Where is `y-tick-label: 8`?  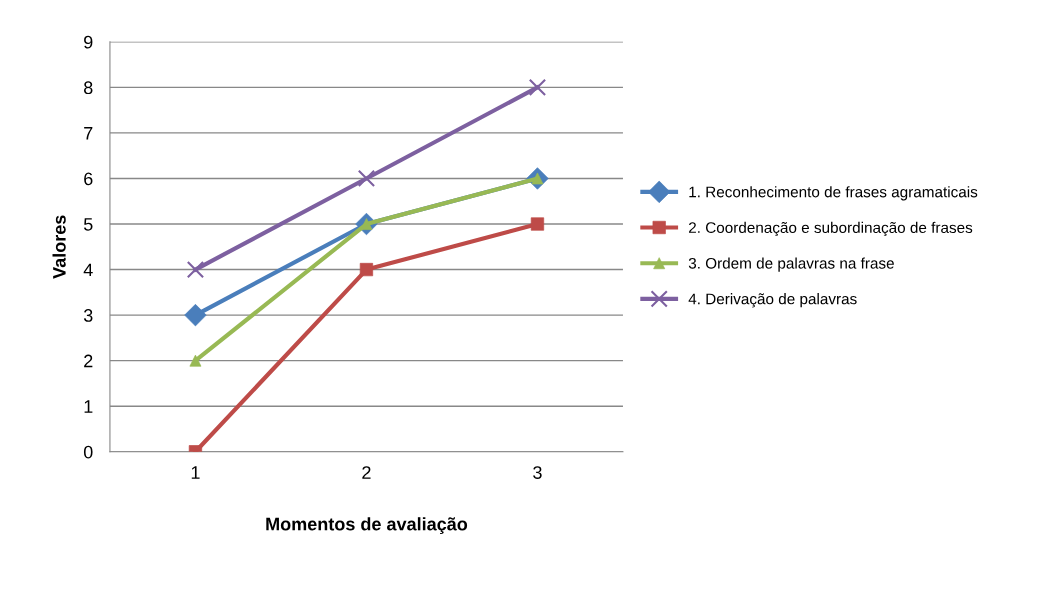 y-tick-label: 8 is located at coordinates (88, 88).